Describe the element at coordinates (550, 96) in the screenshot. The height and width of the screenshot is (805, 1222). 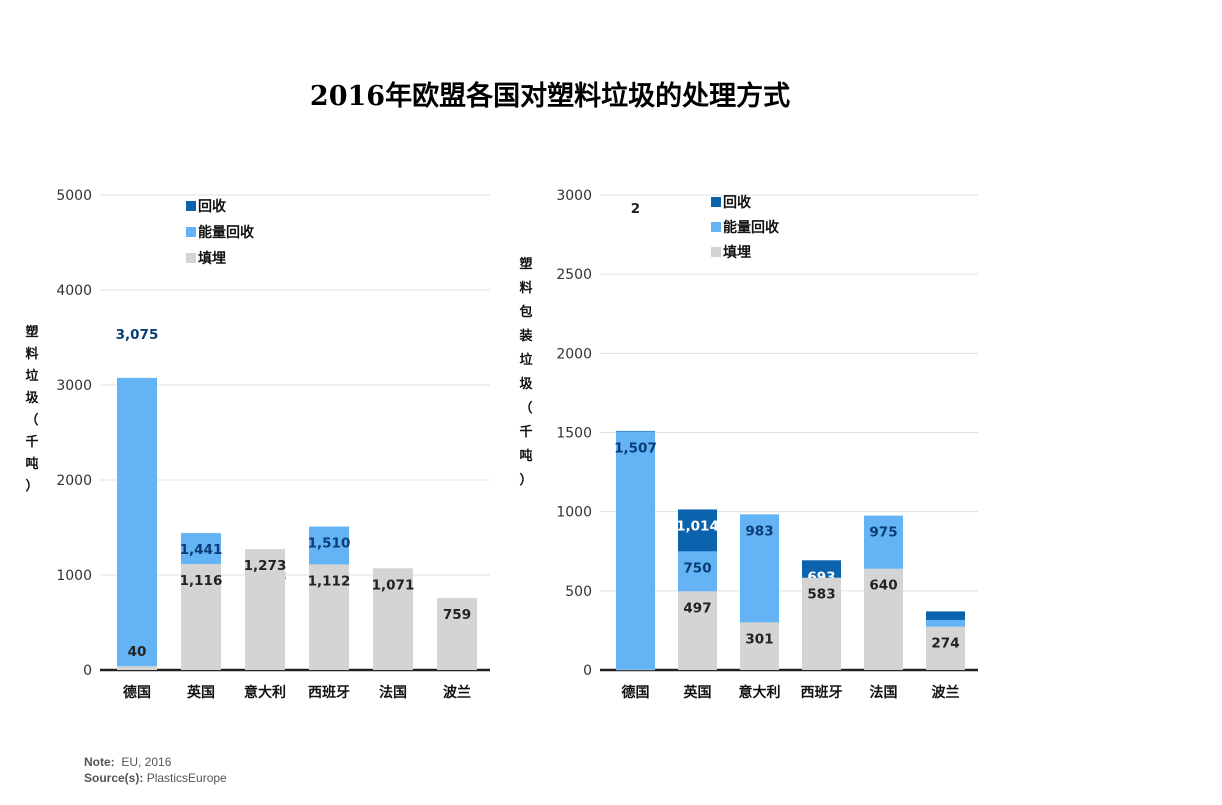
I see `page-title: 2016年欧盟各国对塑料垃圾的处理方式` at that location.